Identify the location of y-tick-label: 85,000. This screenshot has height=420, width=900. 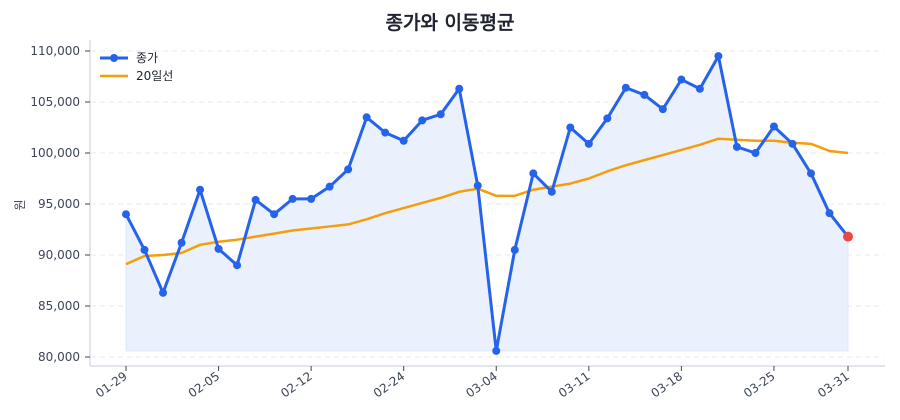
(59, 306).